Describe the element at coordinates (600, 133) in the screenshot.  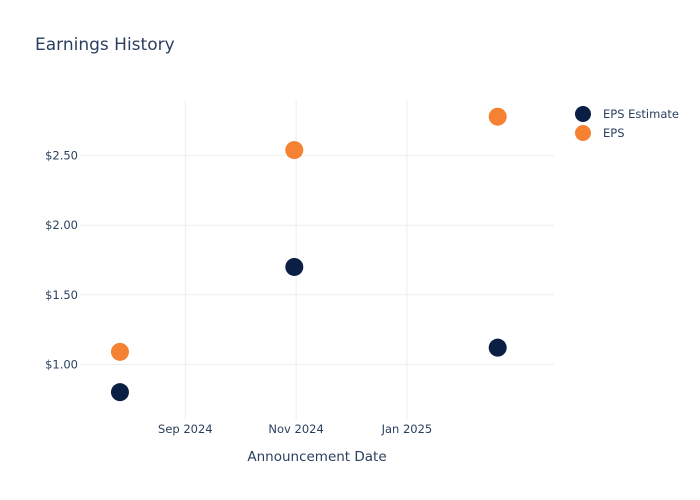
I see `legend-item-eps: EPS` at that location.